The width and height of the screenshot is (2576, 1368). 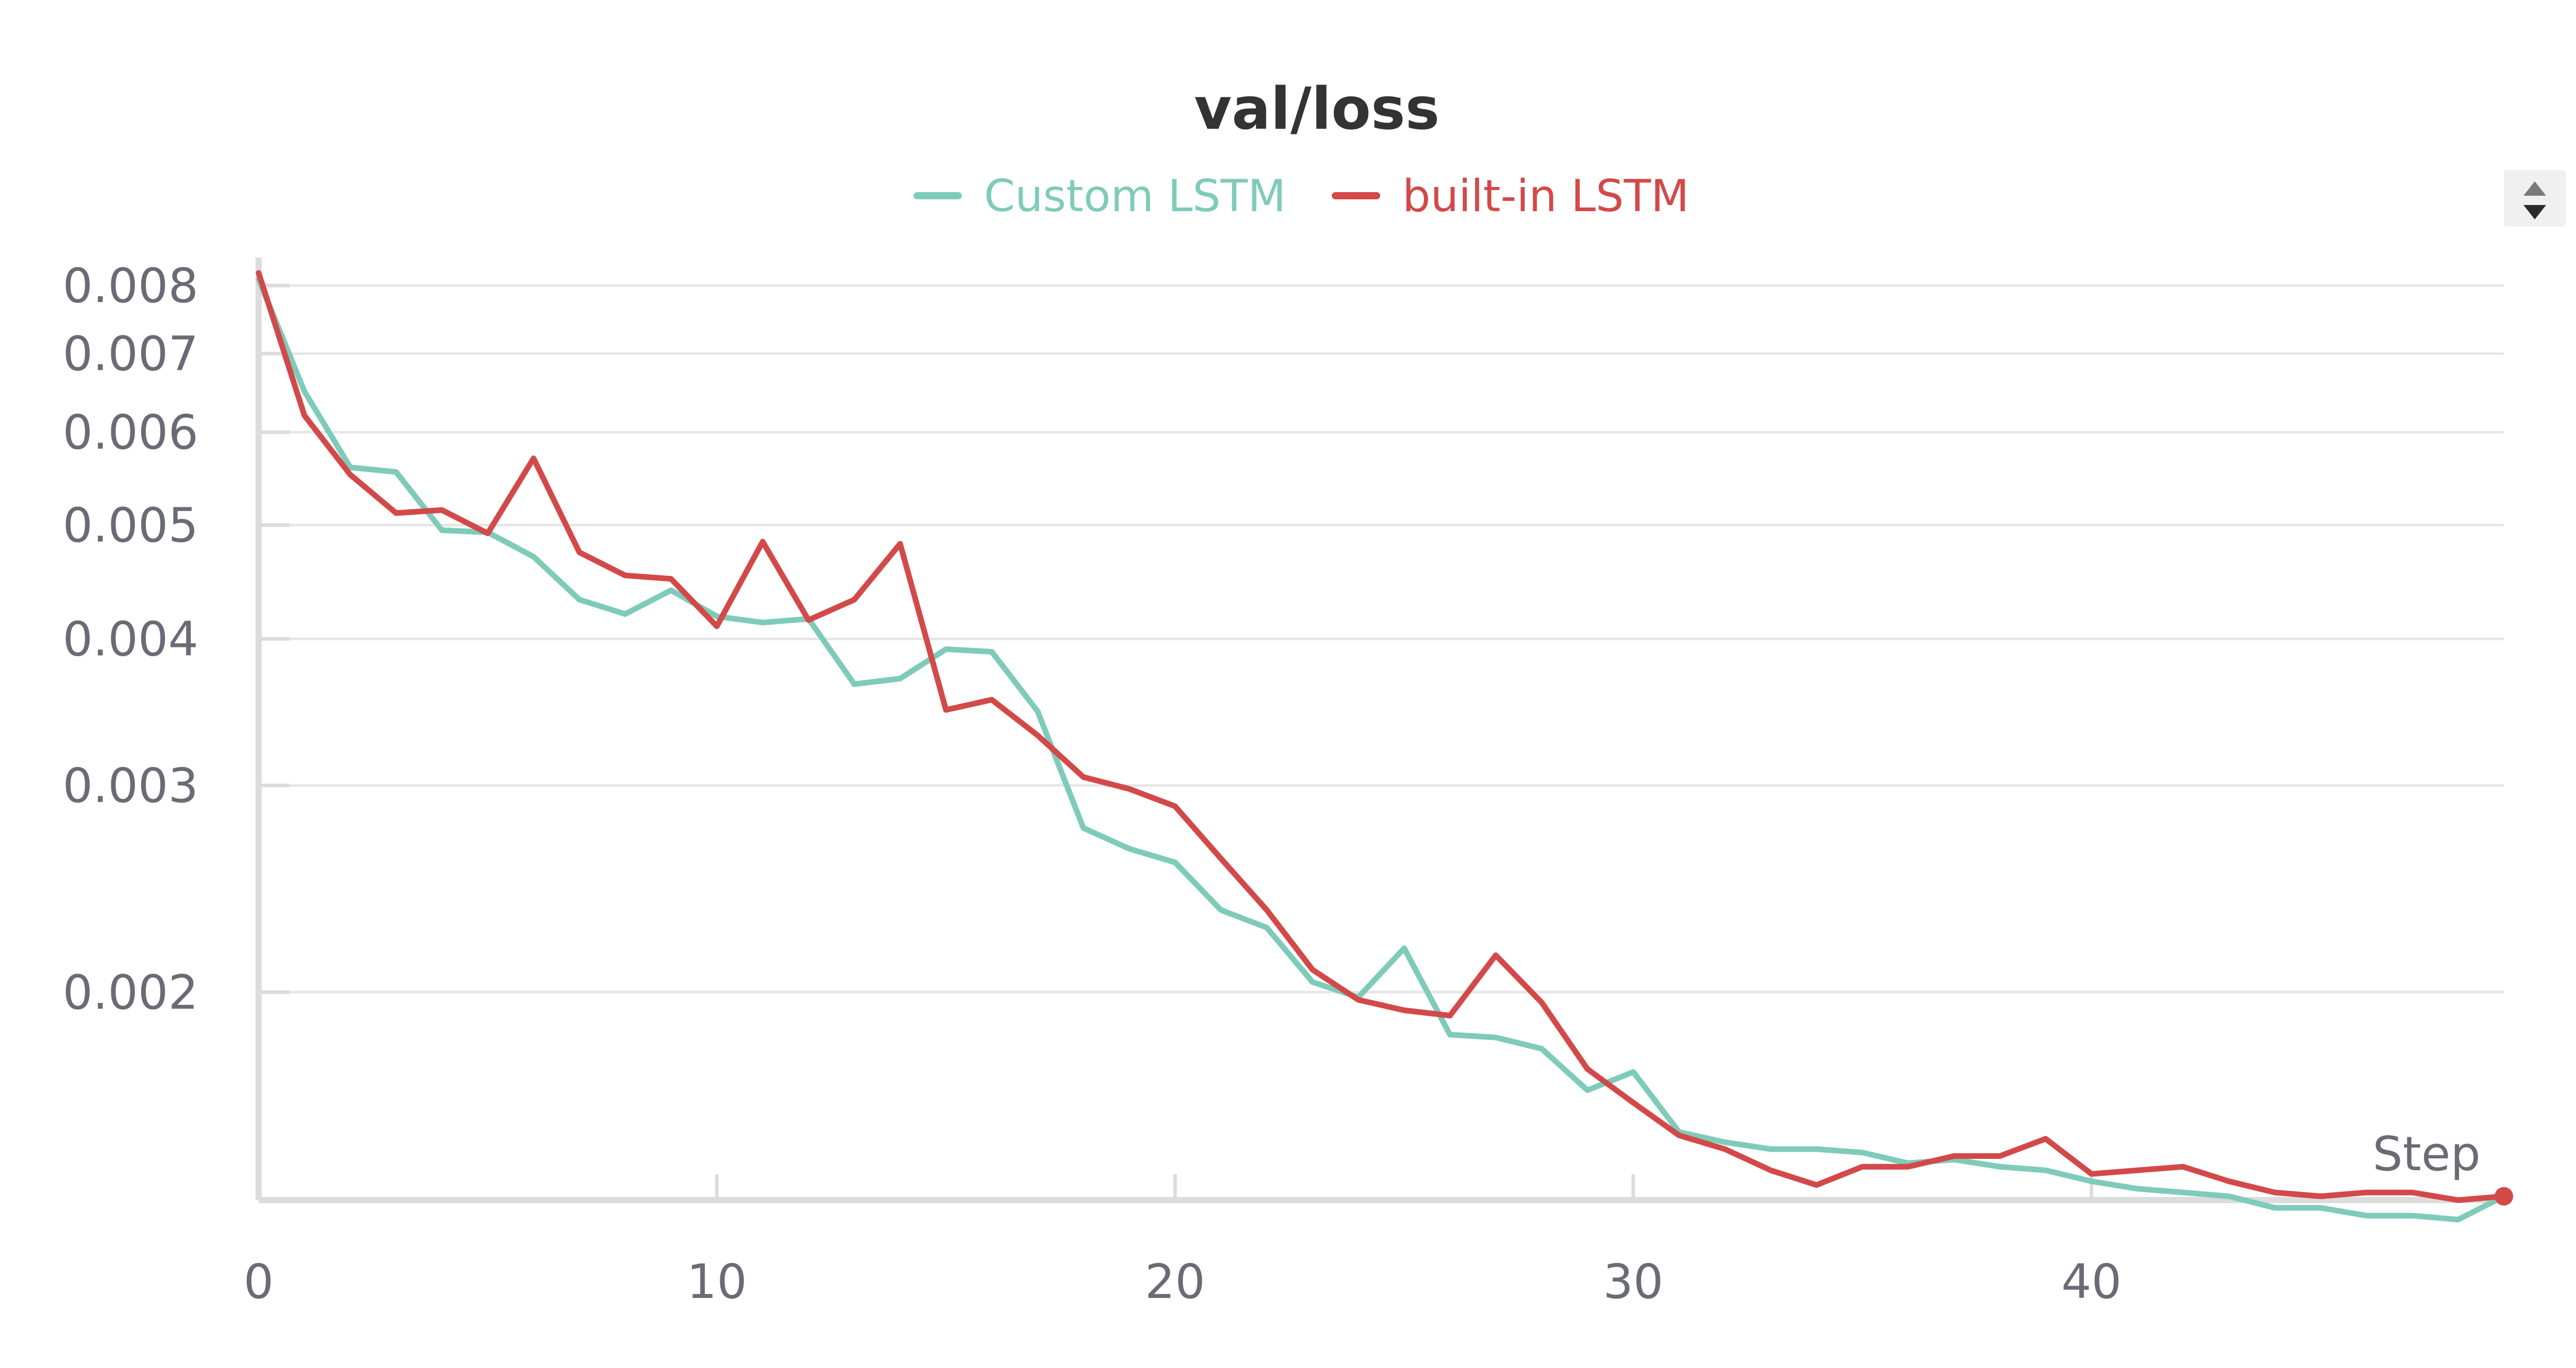 What do you see at coordinates (130, 432) in the screenshot?
I see `y-tick-label: 0.006` at bounding box center [130, 432].